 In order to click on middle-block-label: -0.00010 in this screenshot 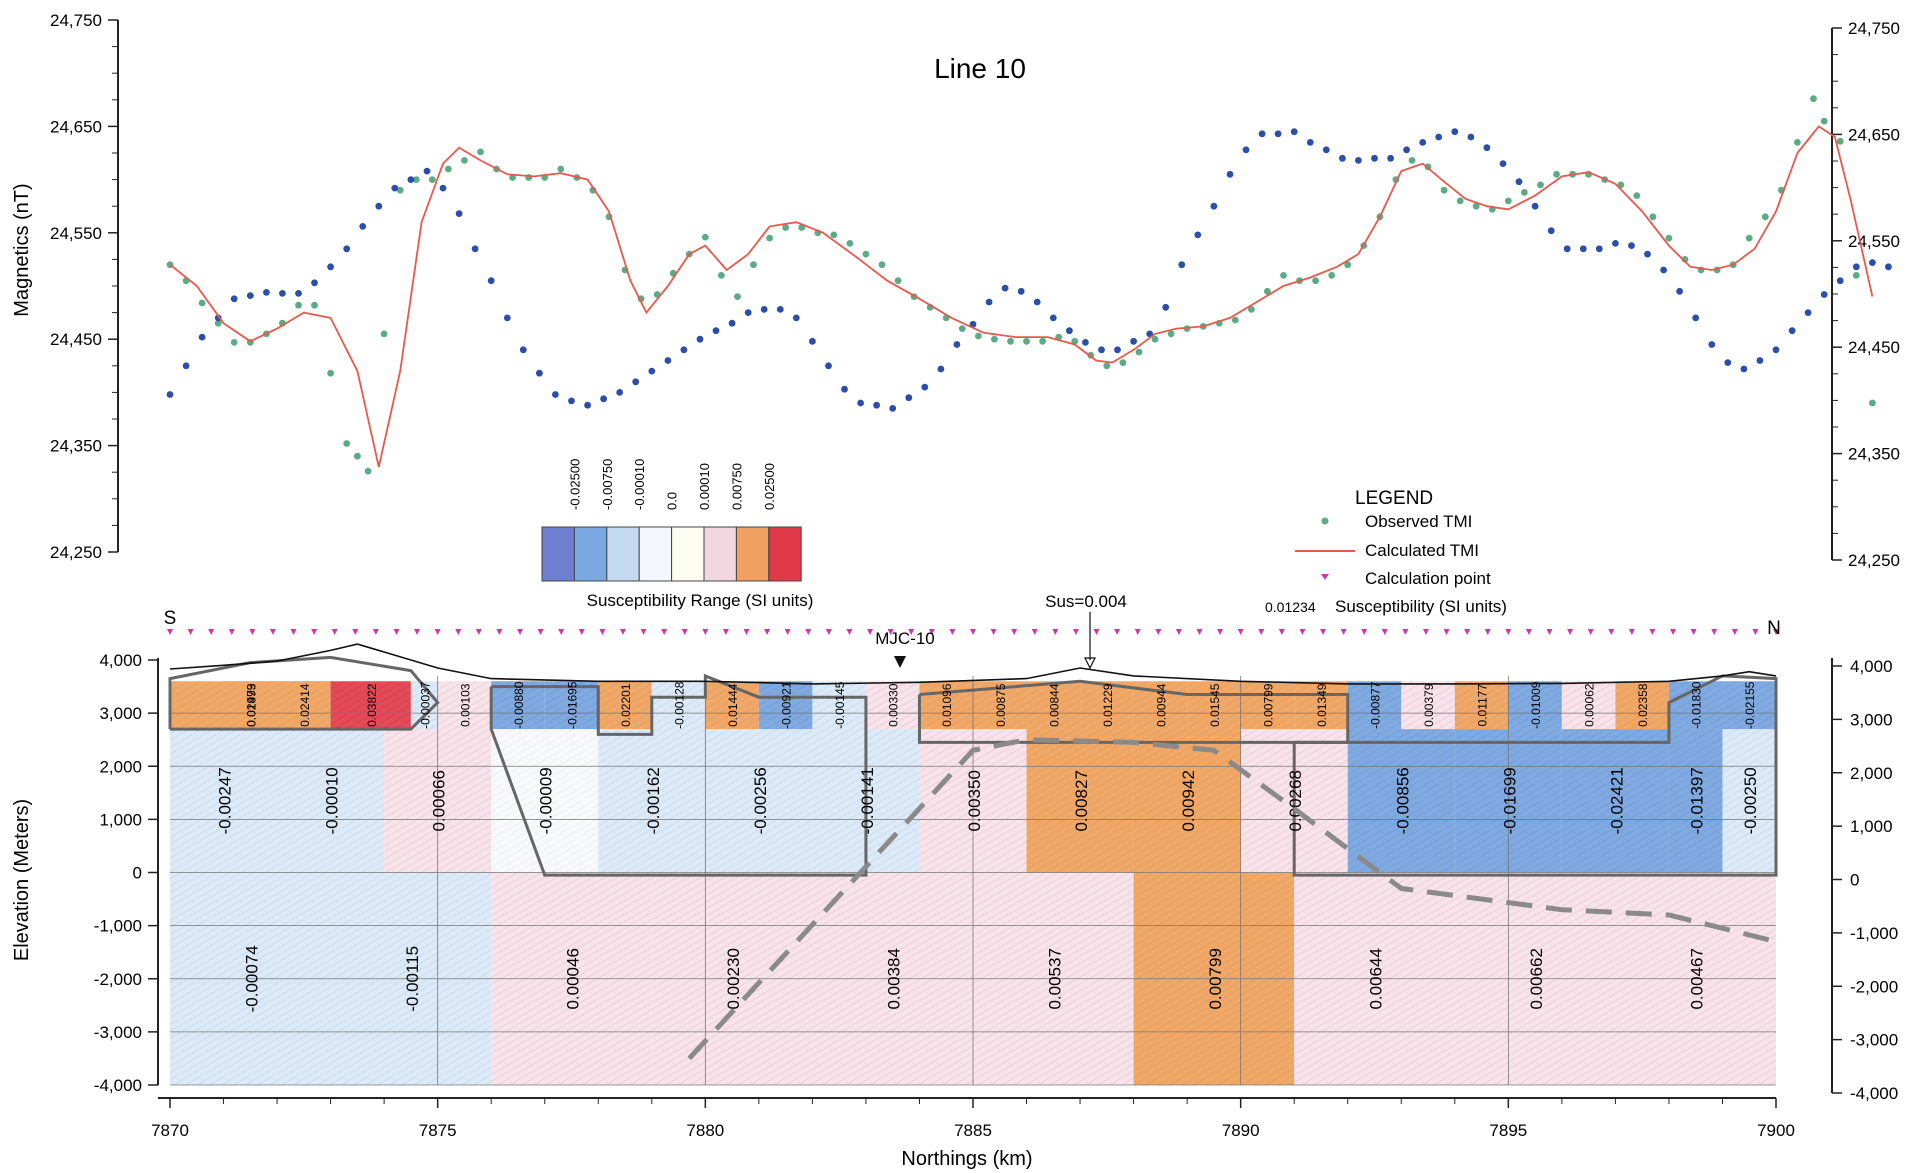, I will do `click(332, 800)`.